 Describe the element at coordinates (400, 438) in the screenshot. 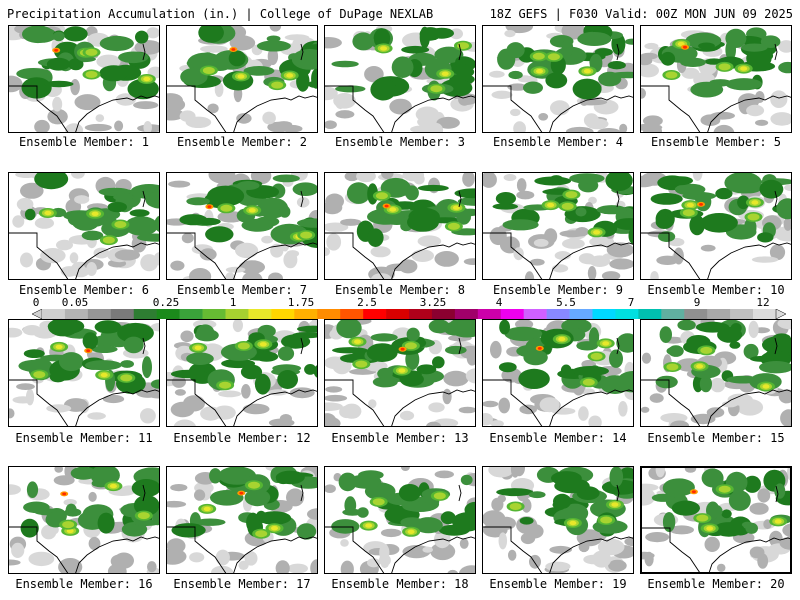

I see `member-label: Ensemble Member: 13` at that location.